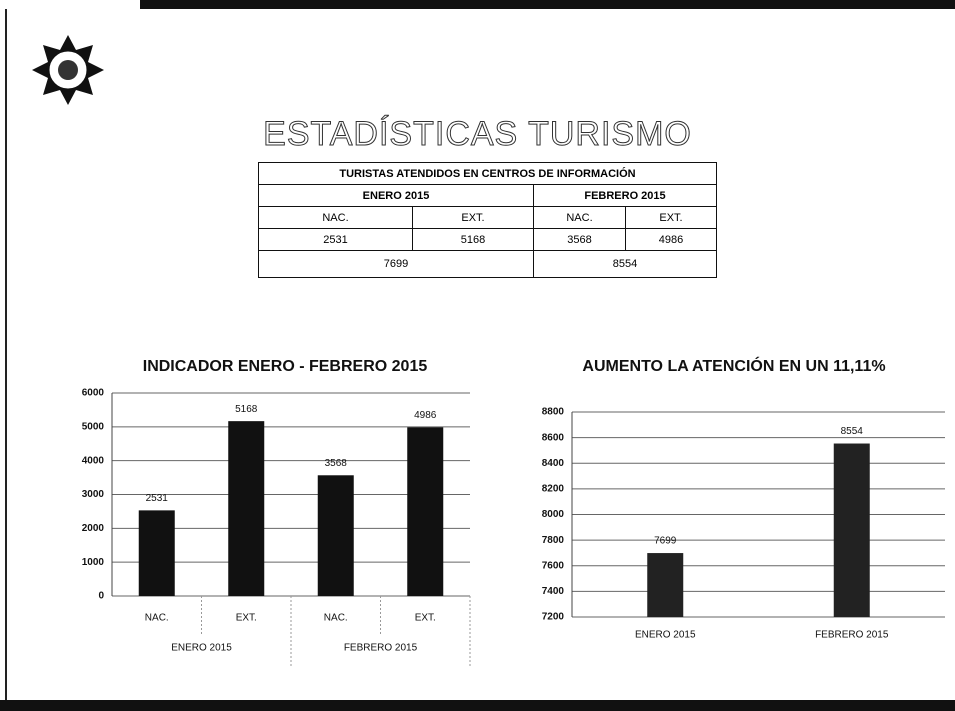  I want to click on table-cell: ENERO 2015, so click(396, 195).